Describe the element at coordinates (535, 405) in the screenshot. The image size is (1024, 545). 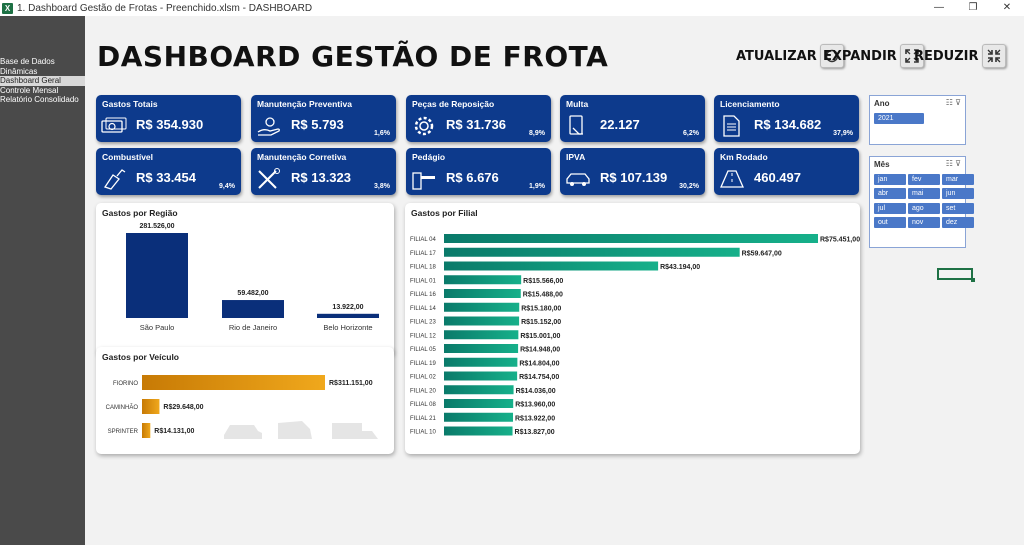
I see `filial-bar-label: R$13.960,00` at that location.